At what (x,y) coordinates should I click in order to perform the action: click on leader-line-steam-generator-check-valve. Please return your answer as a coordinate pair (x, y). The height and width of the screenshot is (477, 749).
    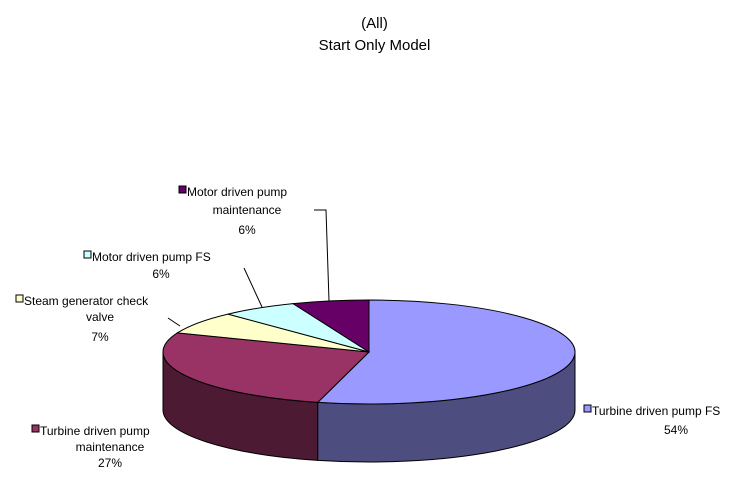
    Looking at the image, I should click on (174, 322).